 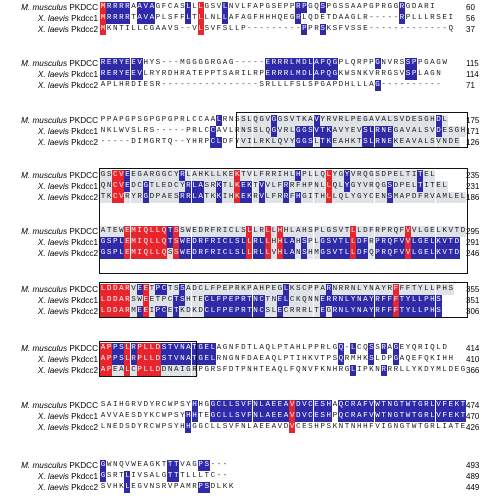 I want to click on species-genus: M. musculus, so click(x=44, y=7).